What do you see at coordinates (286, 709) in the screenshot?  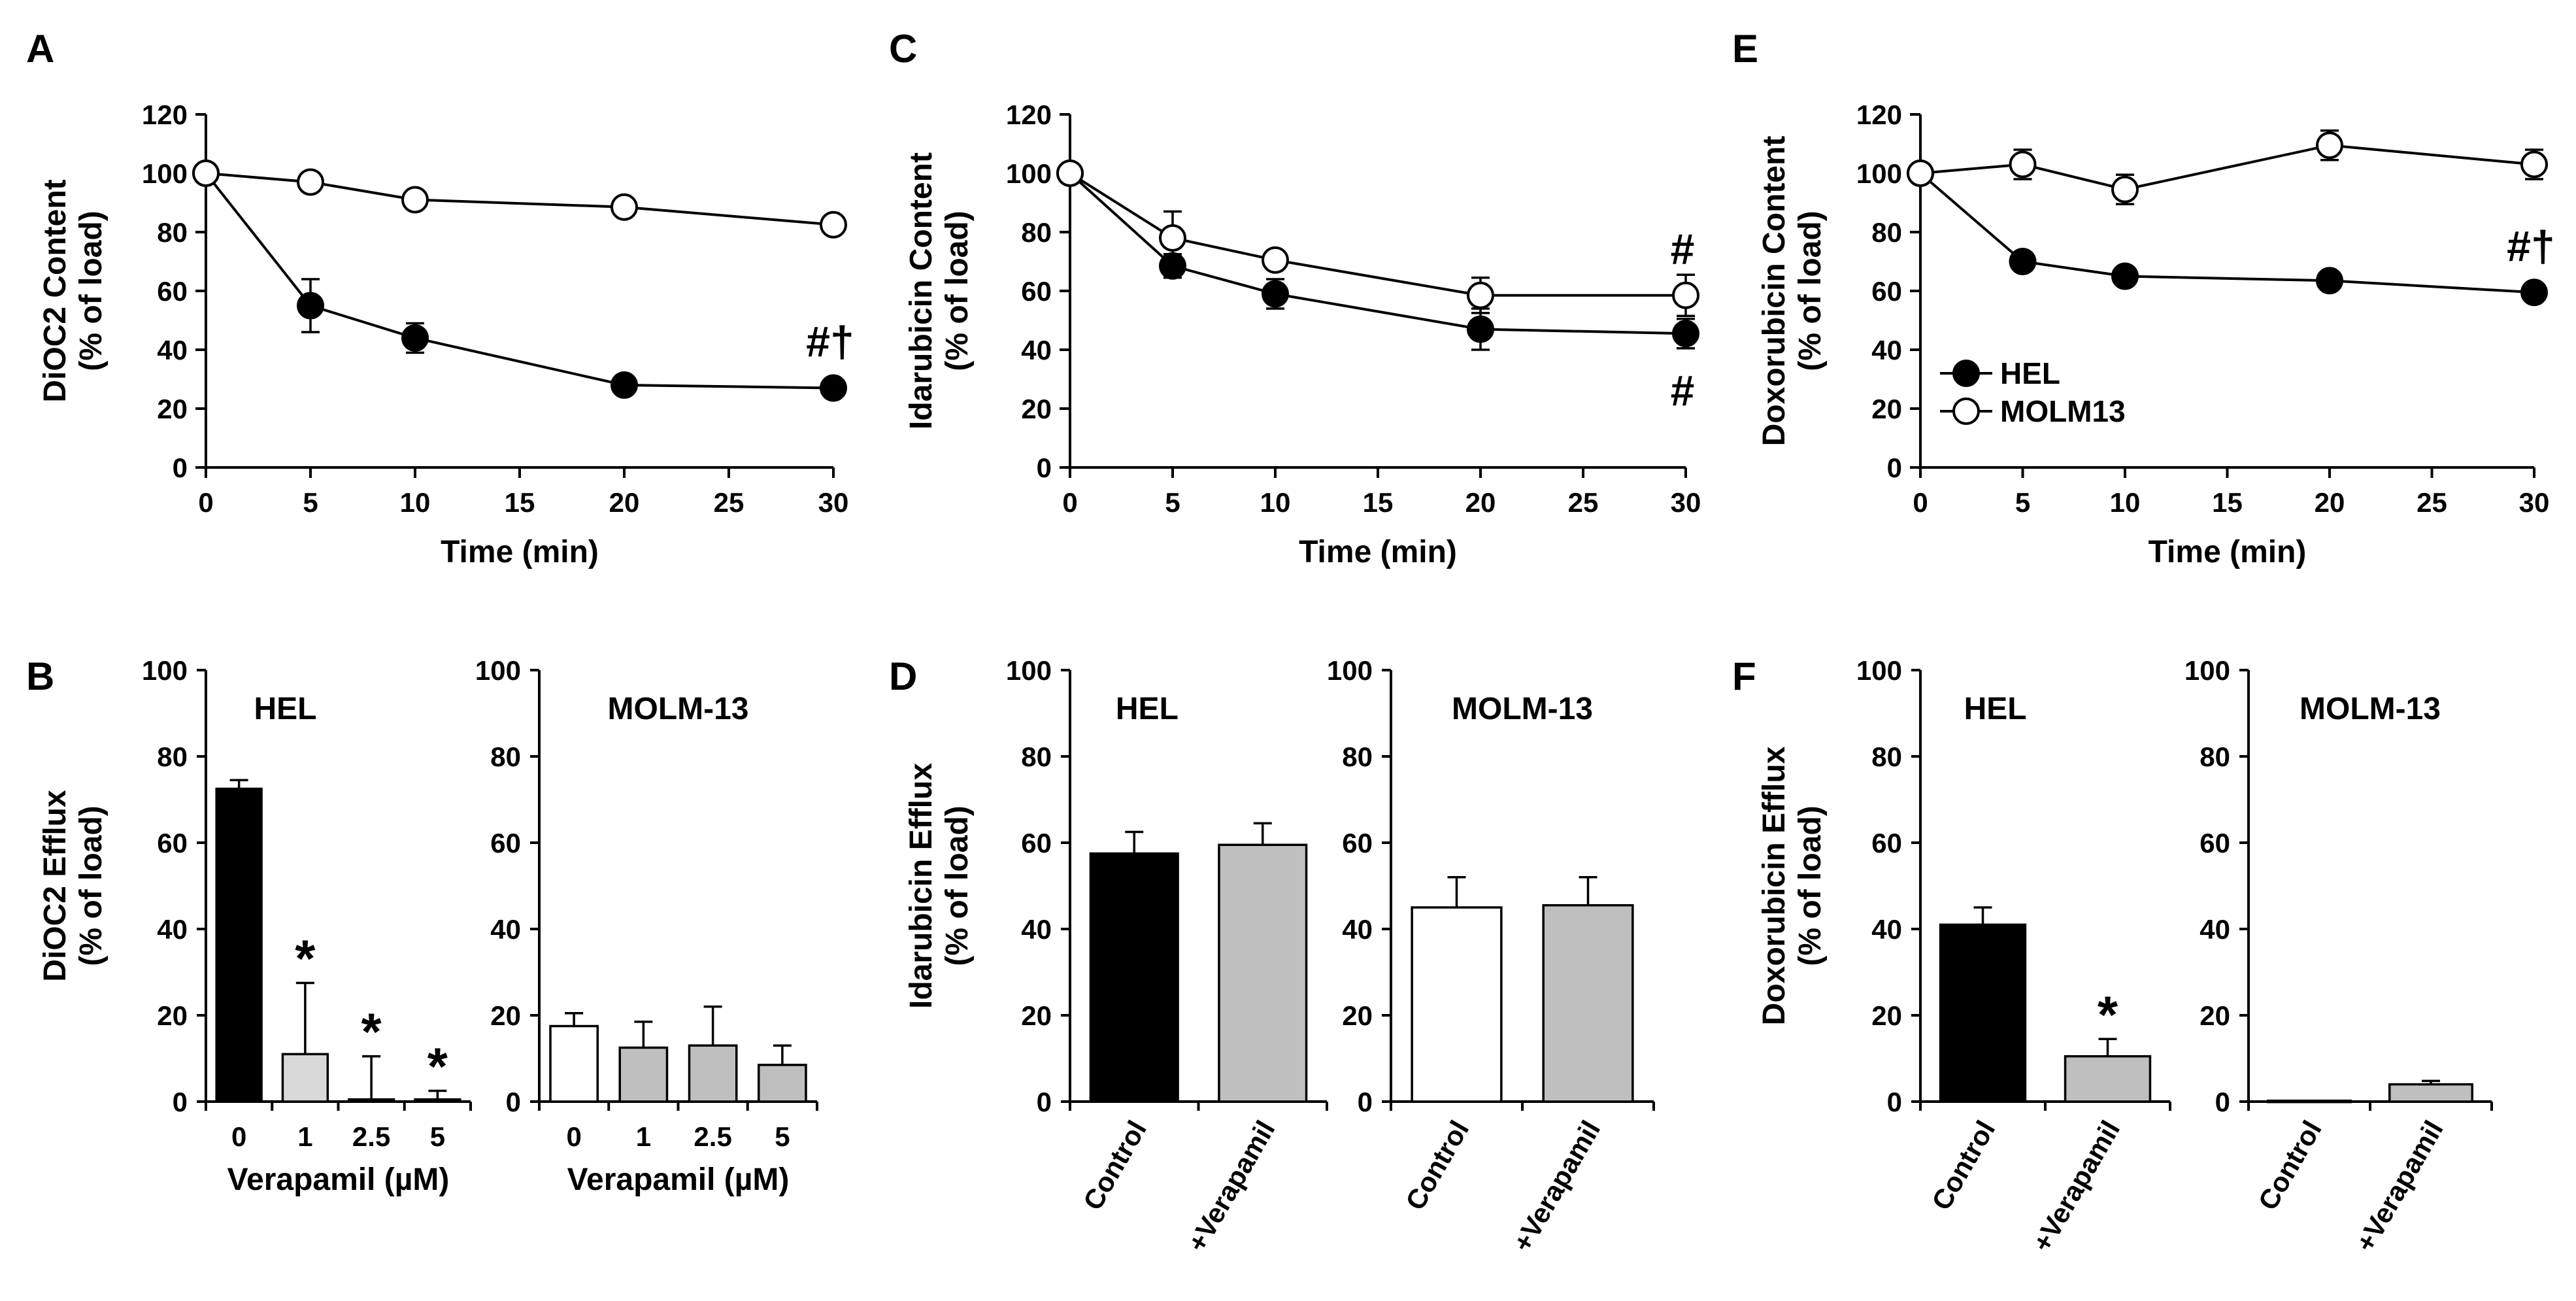 I see `chart-title: HEL` at bounding box center [286, 709].